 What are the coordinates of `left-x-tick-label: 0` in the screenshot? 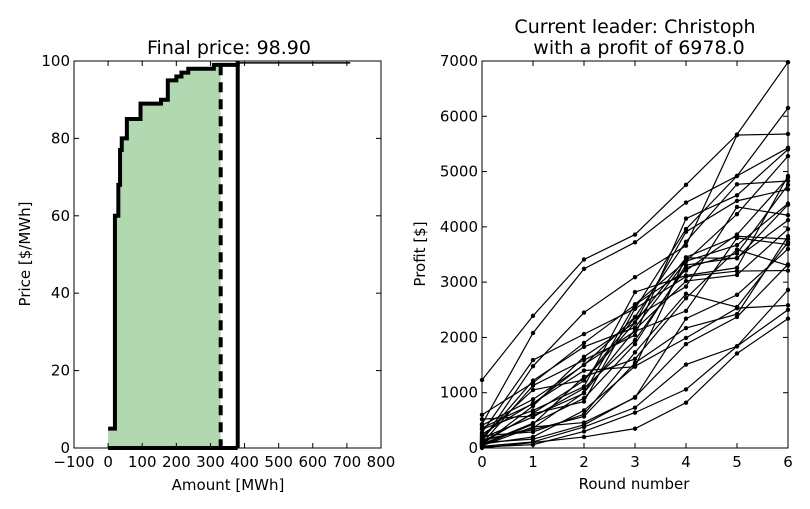 It's located at (108, 462).